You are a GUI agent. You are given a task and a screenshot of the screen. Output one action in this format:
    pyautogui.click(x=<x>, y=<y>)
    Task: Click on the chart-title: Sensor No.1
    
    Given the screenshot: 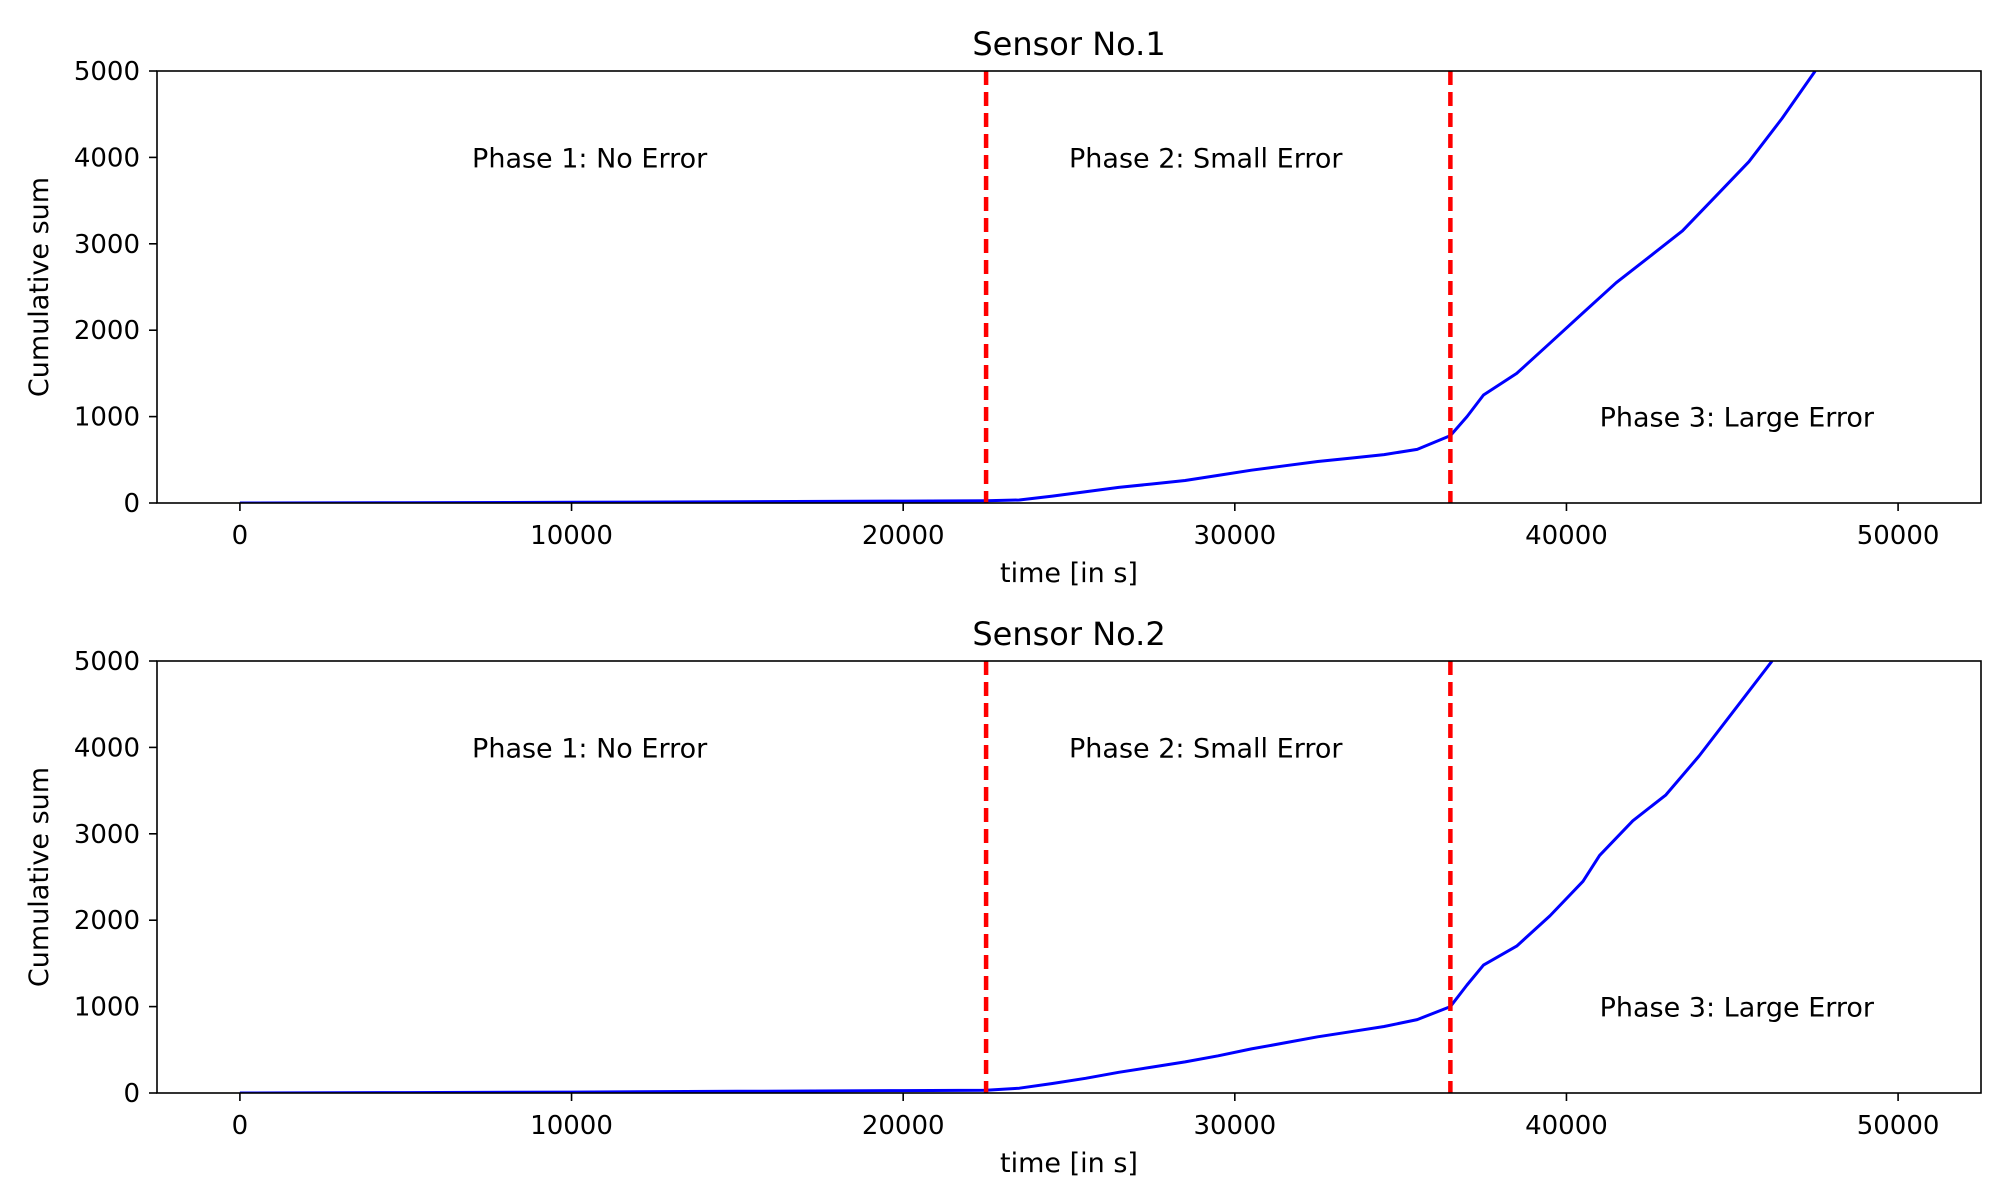 What is the action you would take?
    pyautogui.click(x=1068, y=44)
    